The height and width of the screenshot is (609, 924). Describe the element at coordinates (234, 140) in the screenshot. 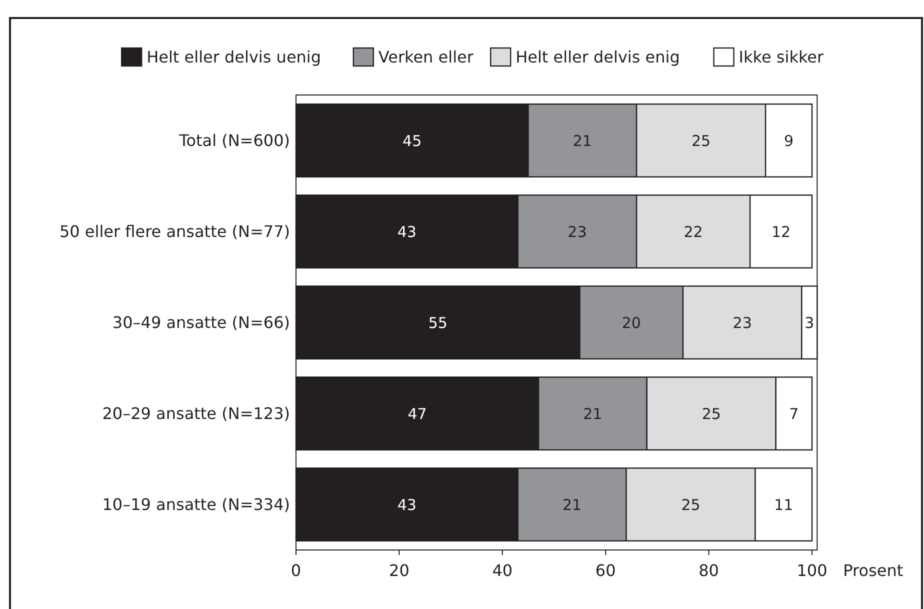

I see `y-tick-label: Total (N=600)` at that location.